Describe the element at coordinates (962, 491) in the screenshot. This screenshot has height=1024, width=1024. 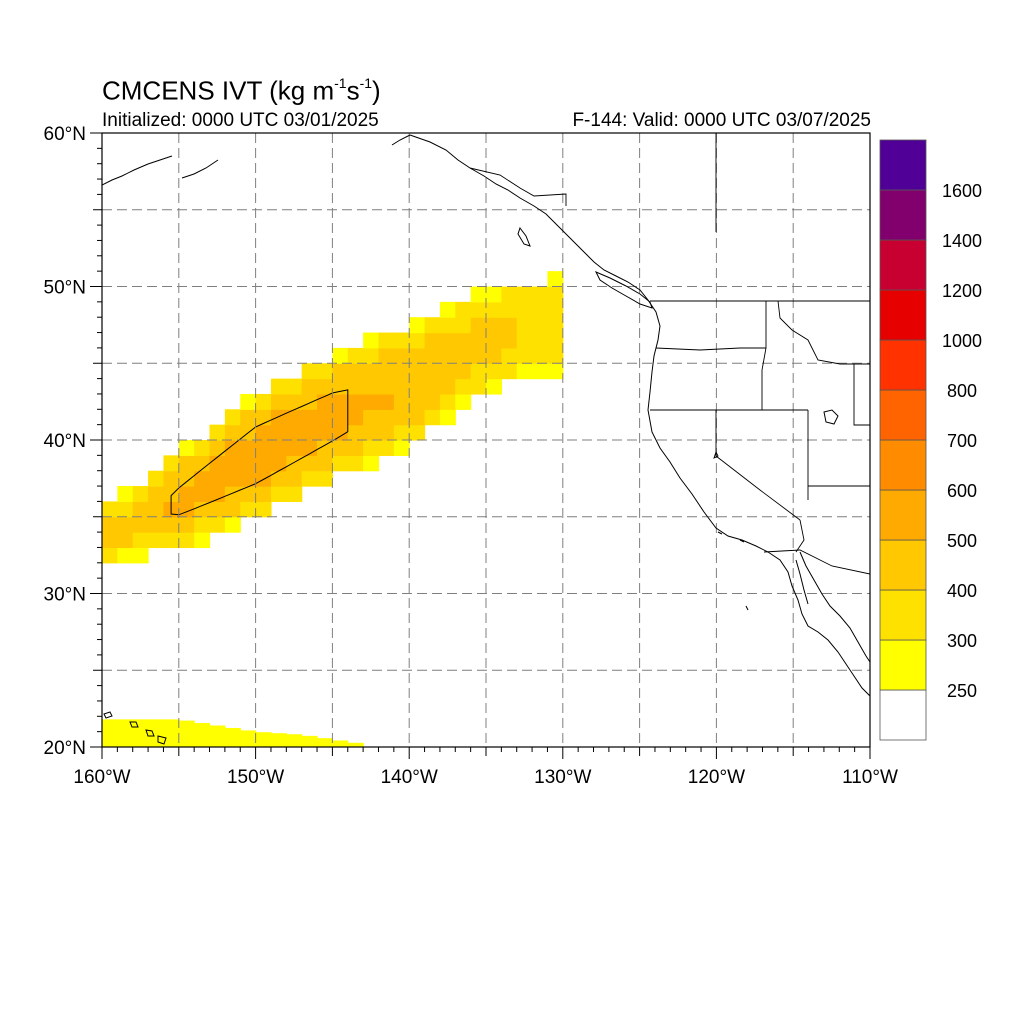
I see `colorbar-label: 600` at that location.